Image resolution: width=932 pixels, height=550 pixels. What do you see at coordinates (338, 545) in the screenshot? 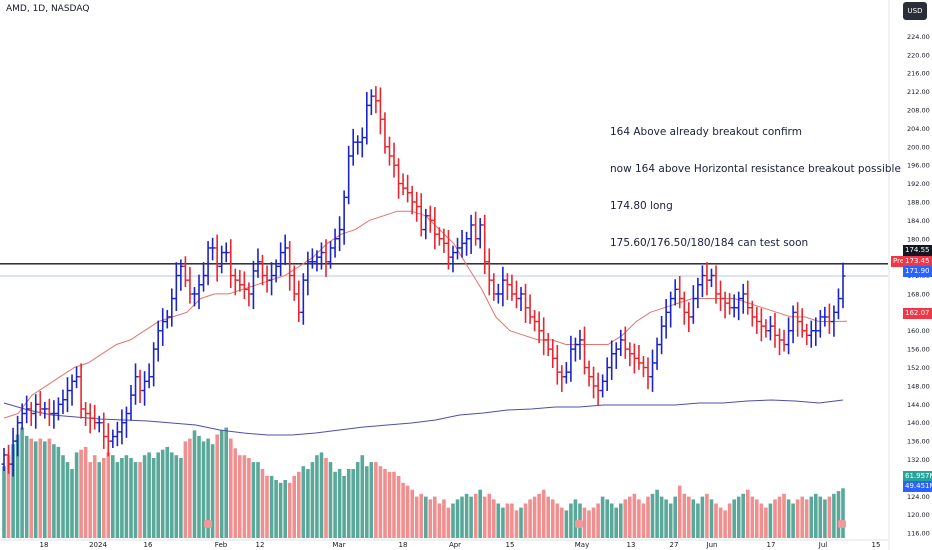
I see `time-tick-label: Mar` at bounding box center [338, 545].